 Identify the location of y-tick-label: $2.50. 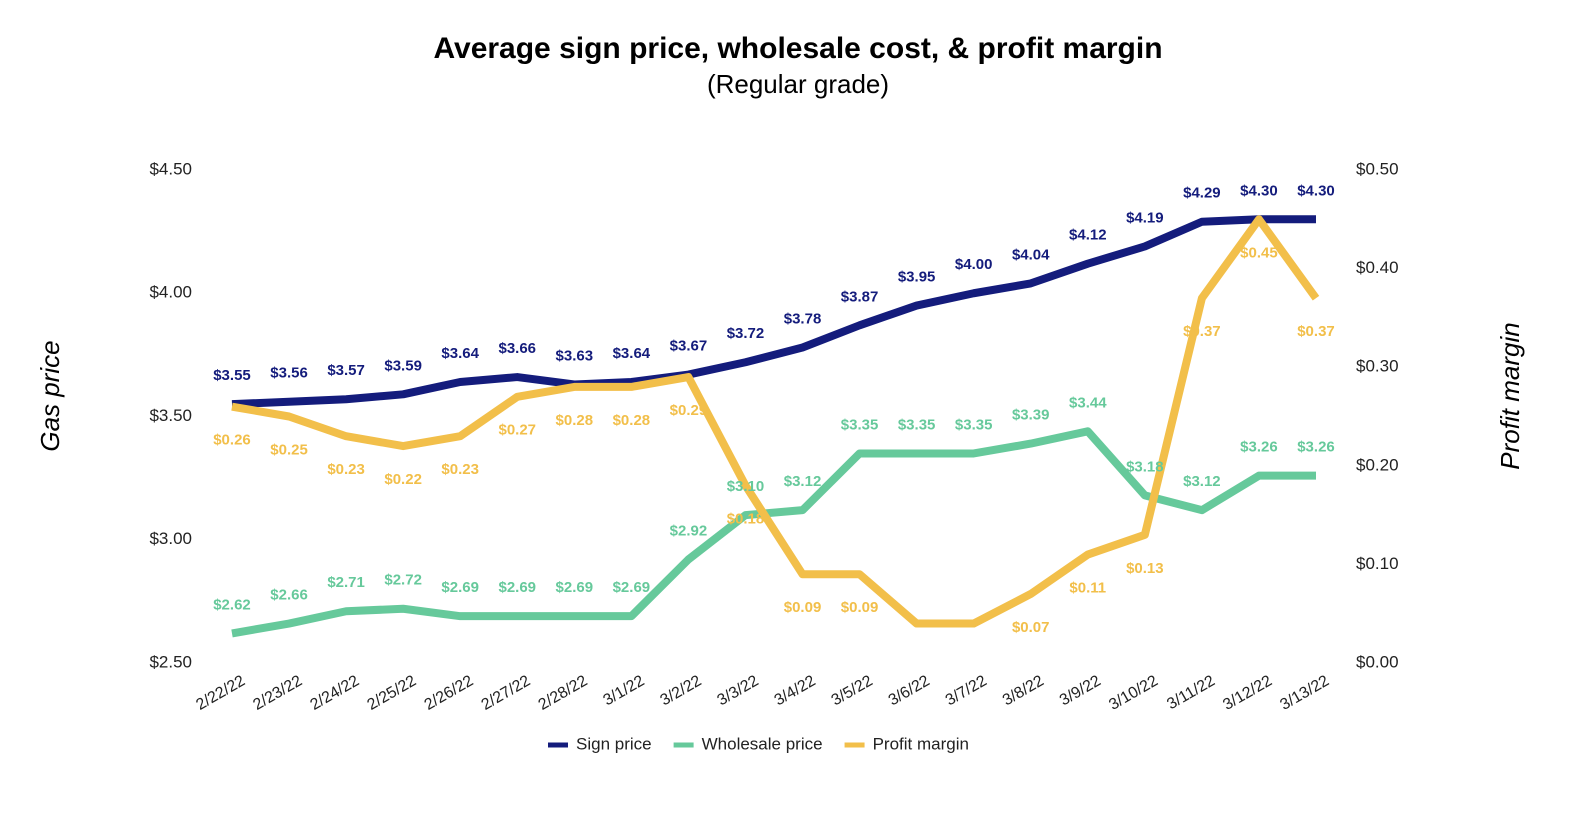
(170, 661).